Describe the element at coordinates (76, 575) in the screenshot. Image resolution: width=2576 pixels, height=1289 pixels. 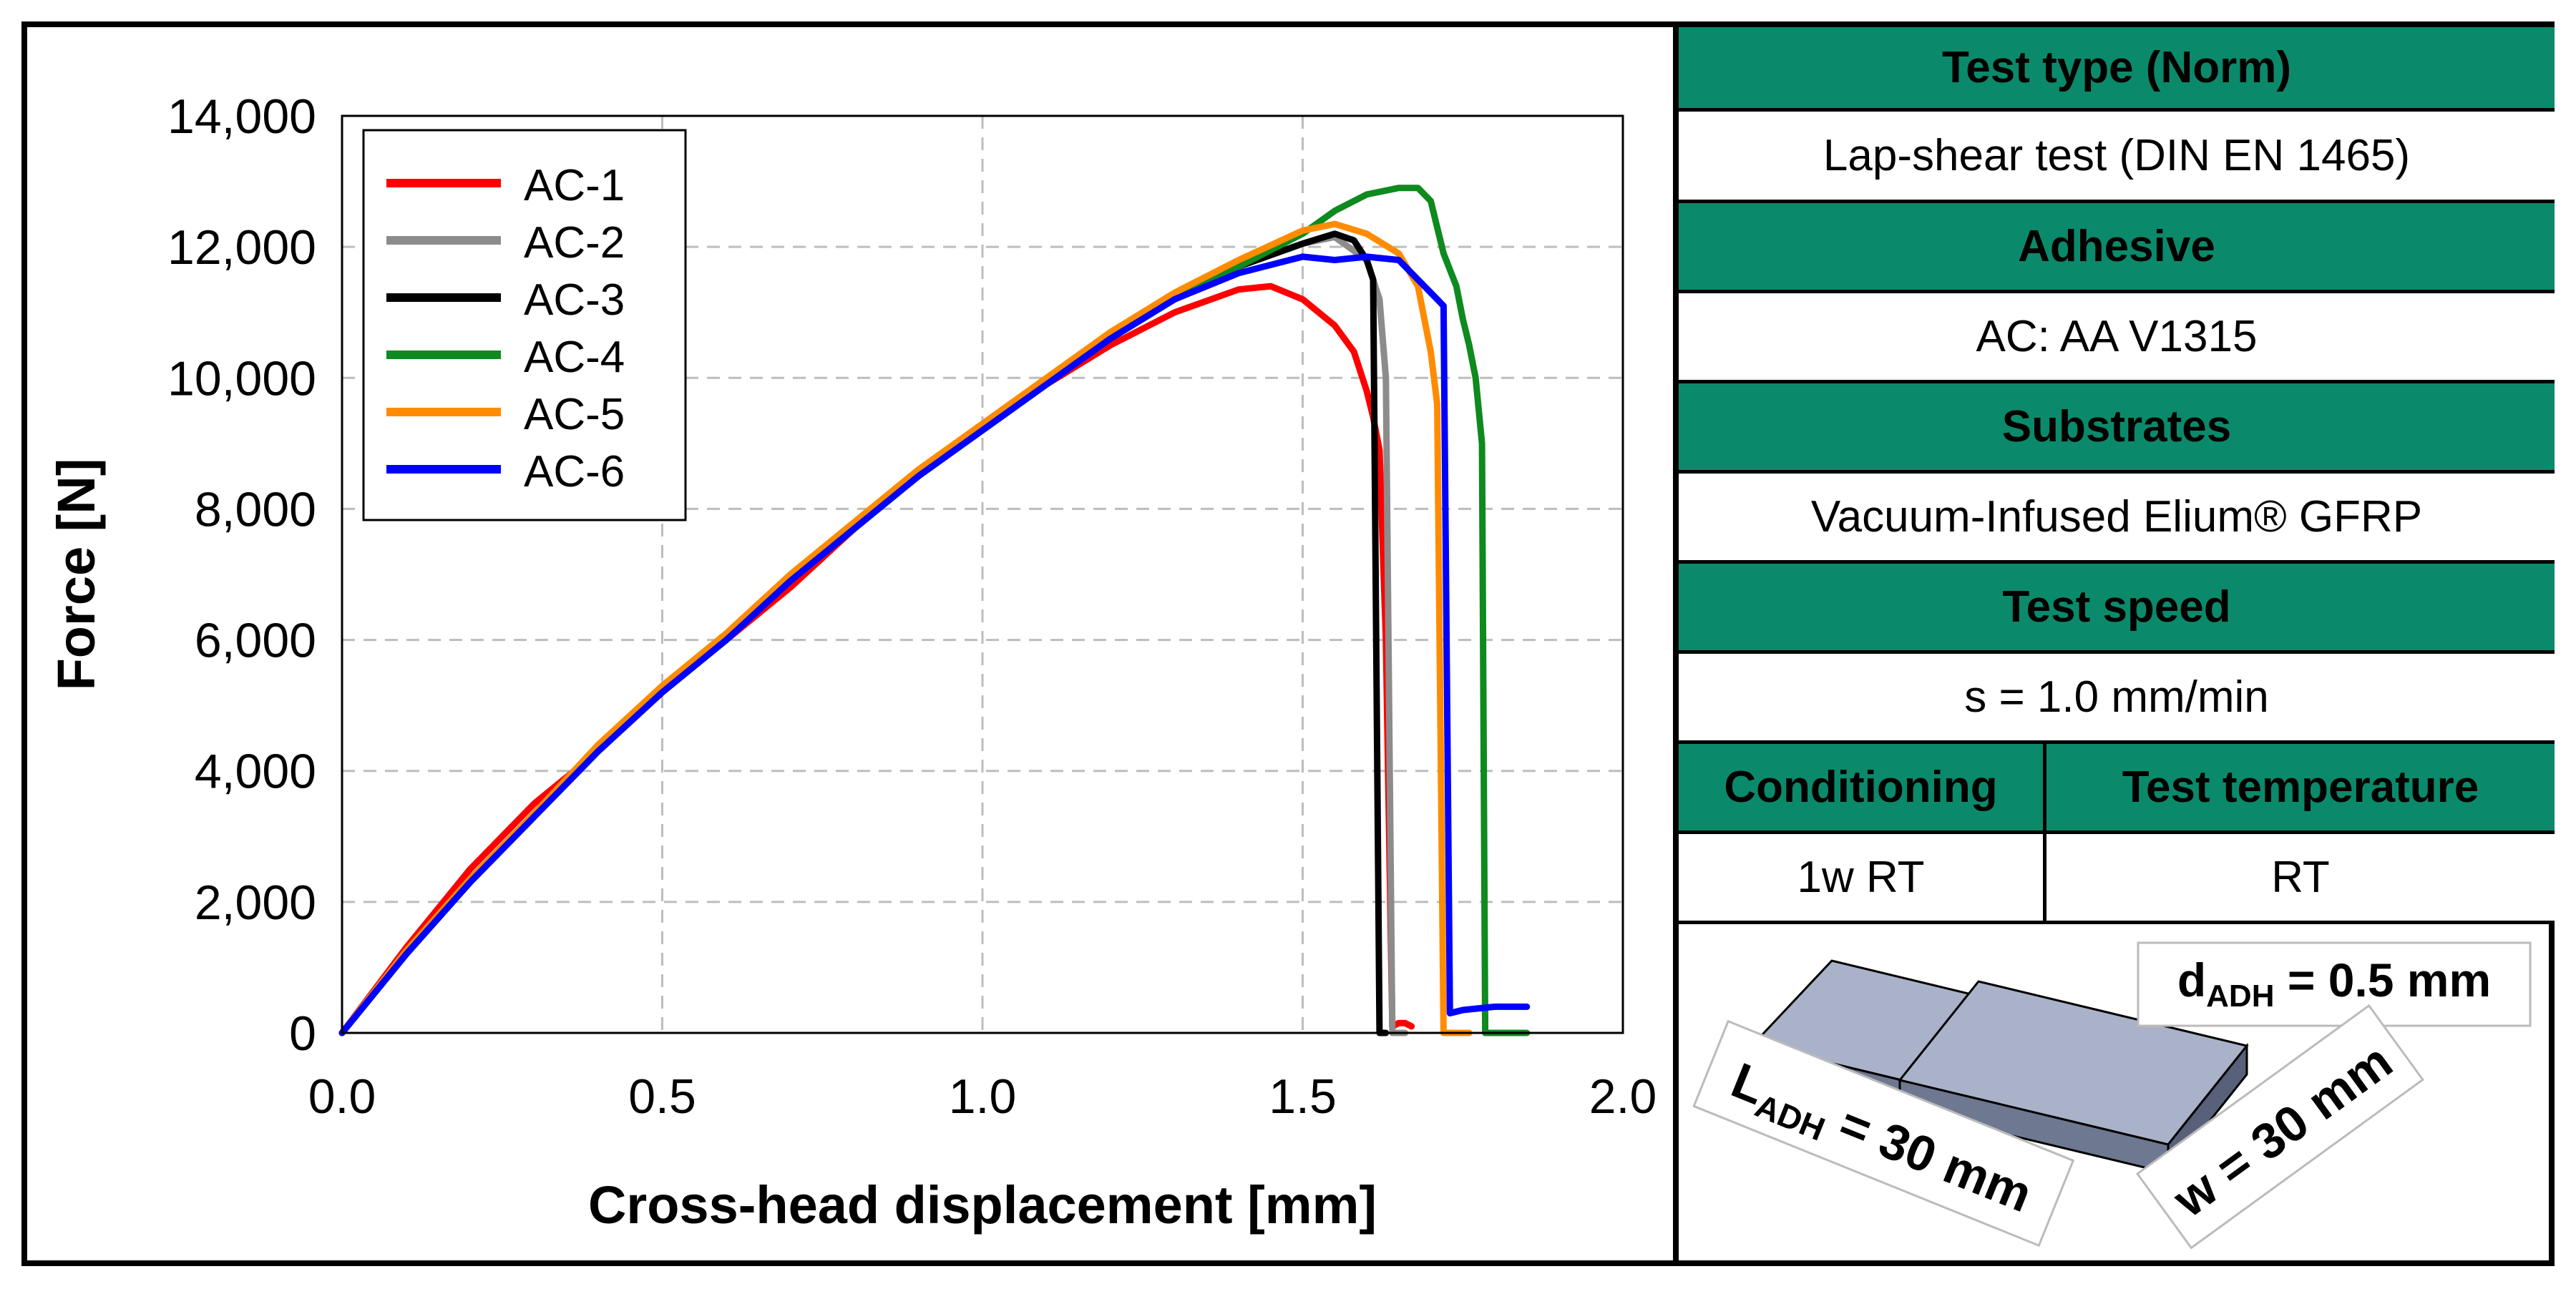
I see `y-axis-label: Force [N]` at that location.